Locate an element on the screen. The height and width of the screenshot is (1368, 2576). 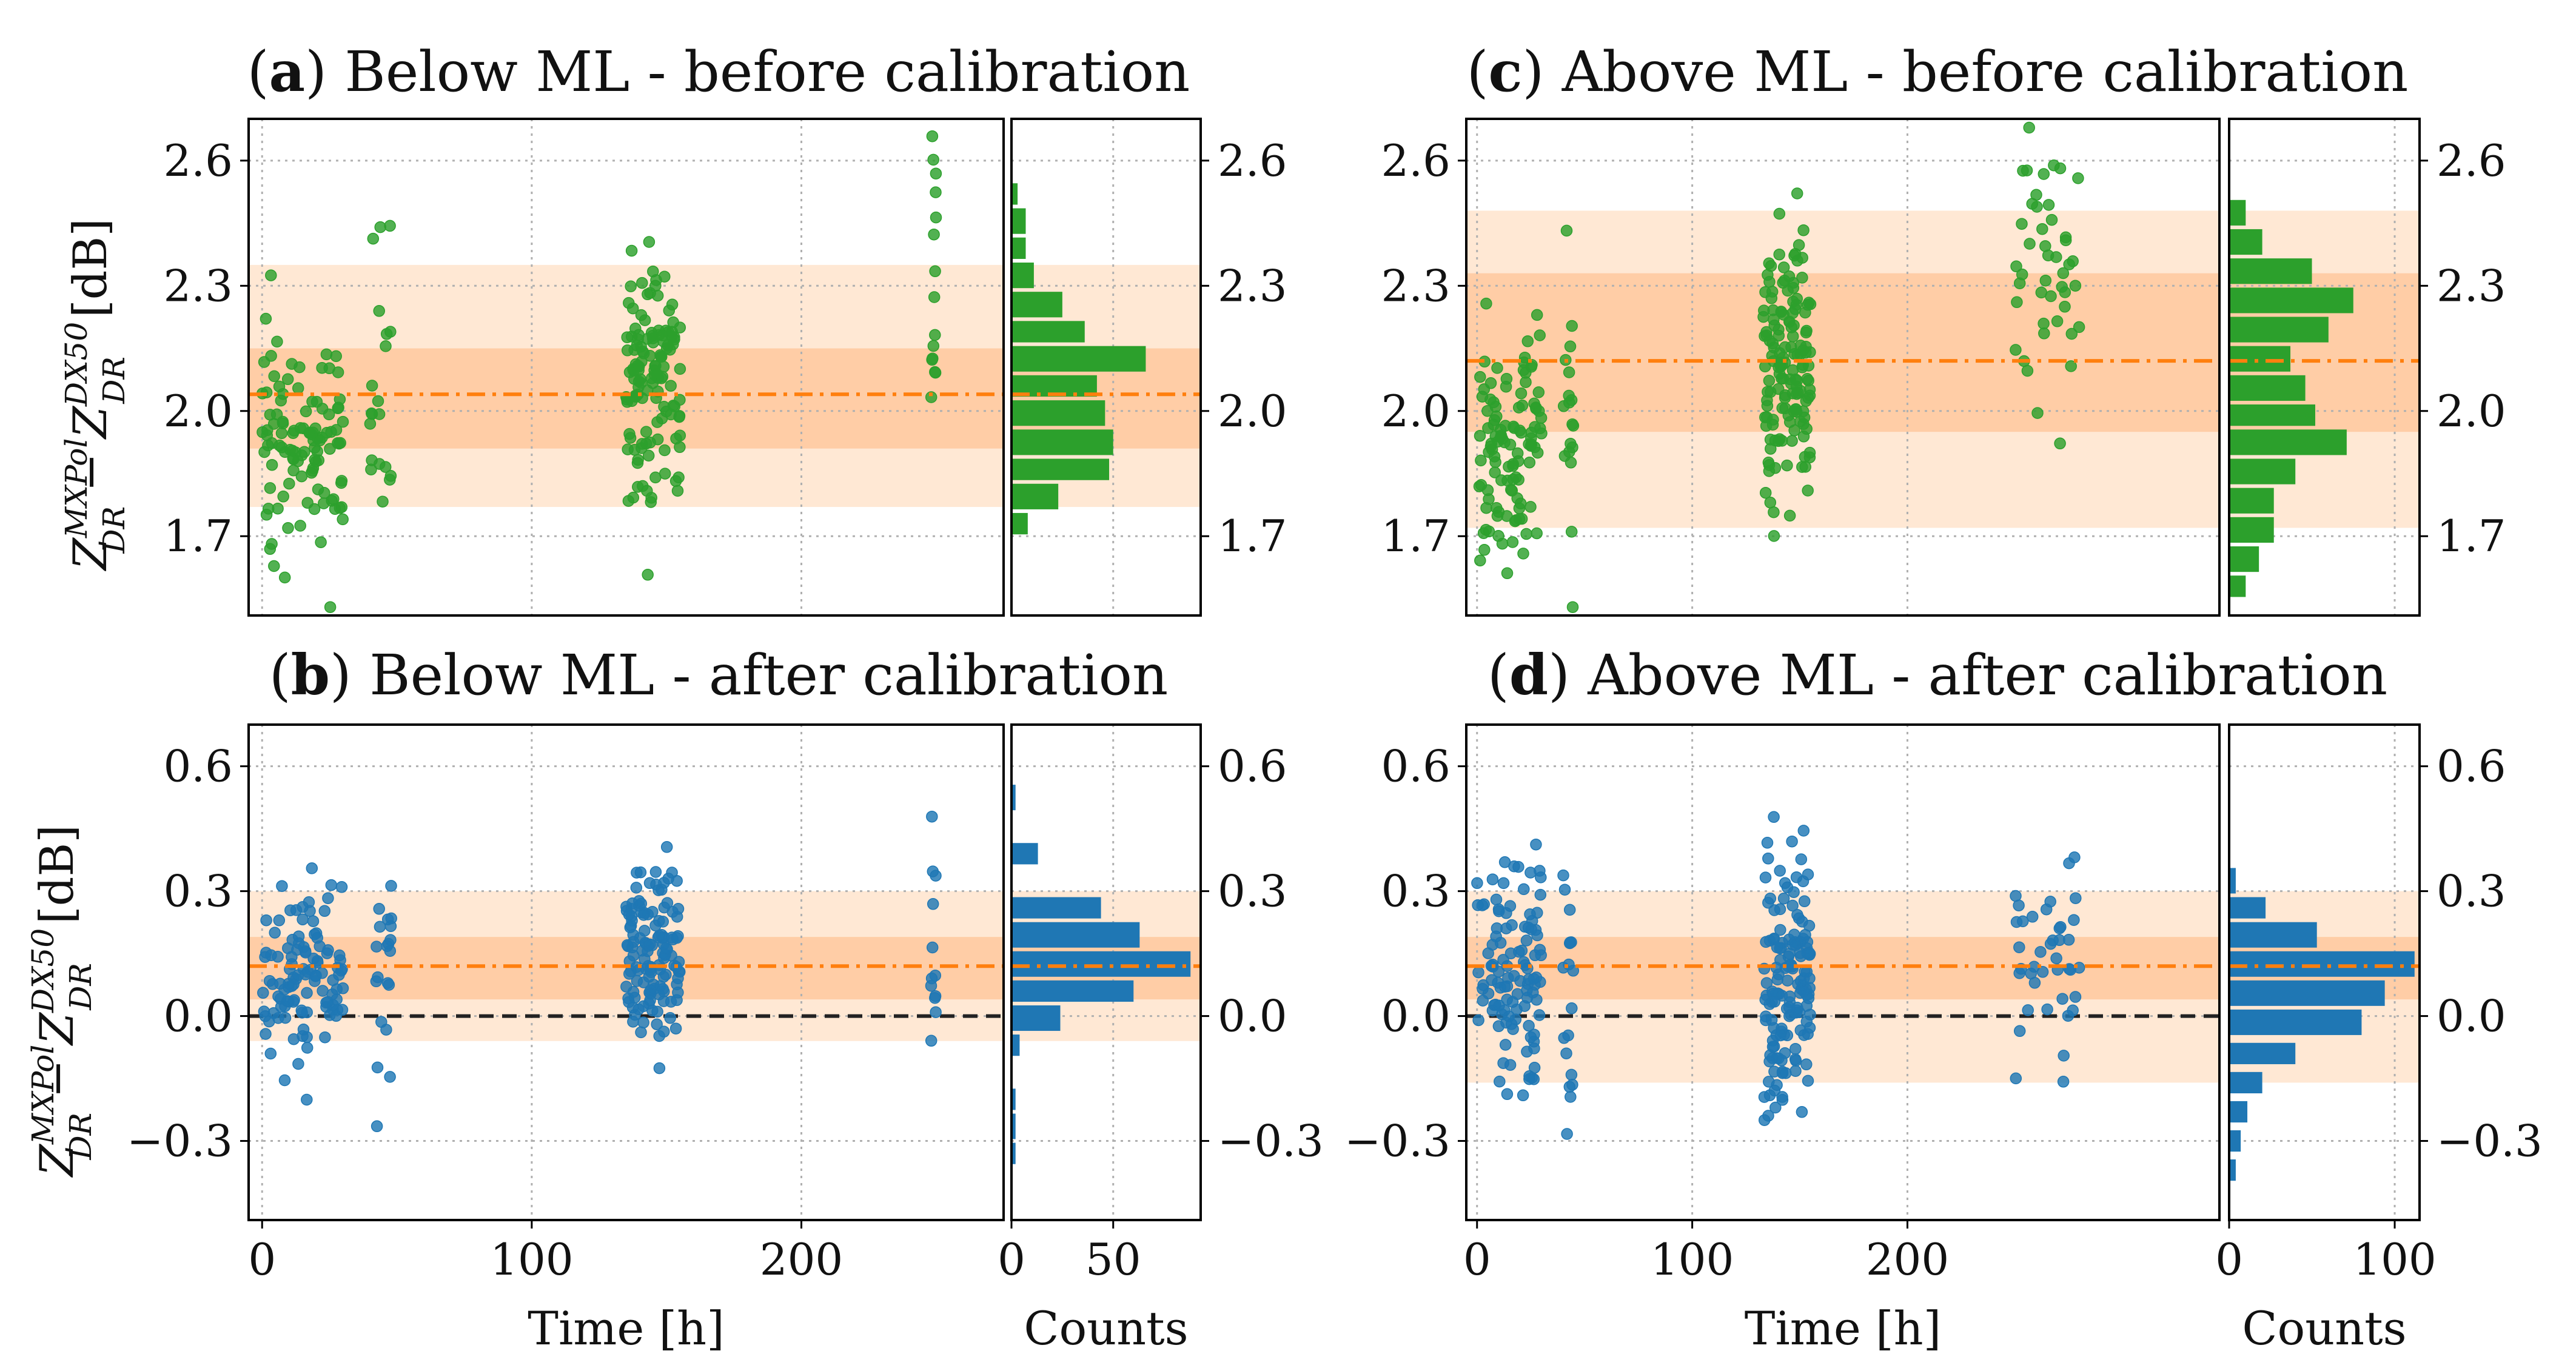
y-label-sub: DR is located at coordinates (114, 530).